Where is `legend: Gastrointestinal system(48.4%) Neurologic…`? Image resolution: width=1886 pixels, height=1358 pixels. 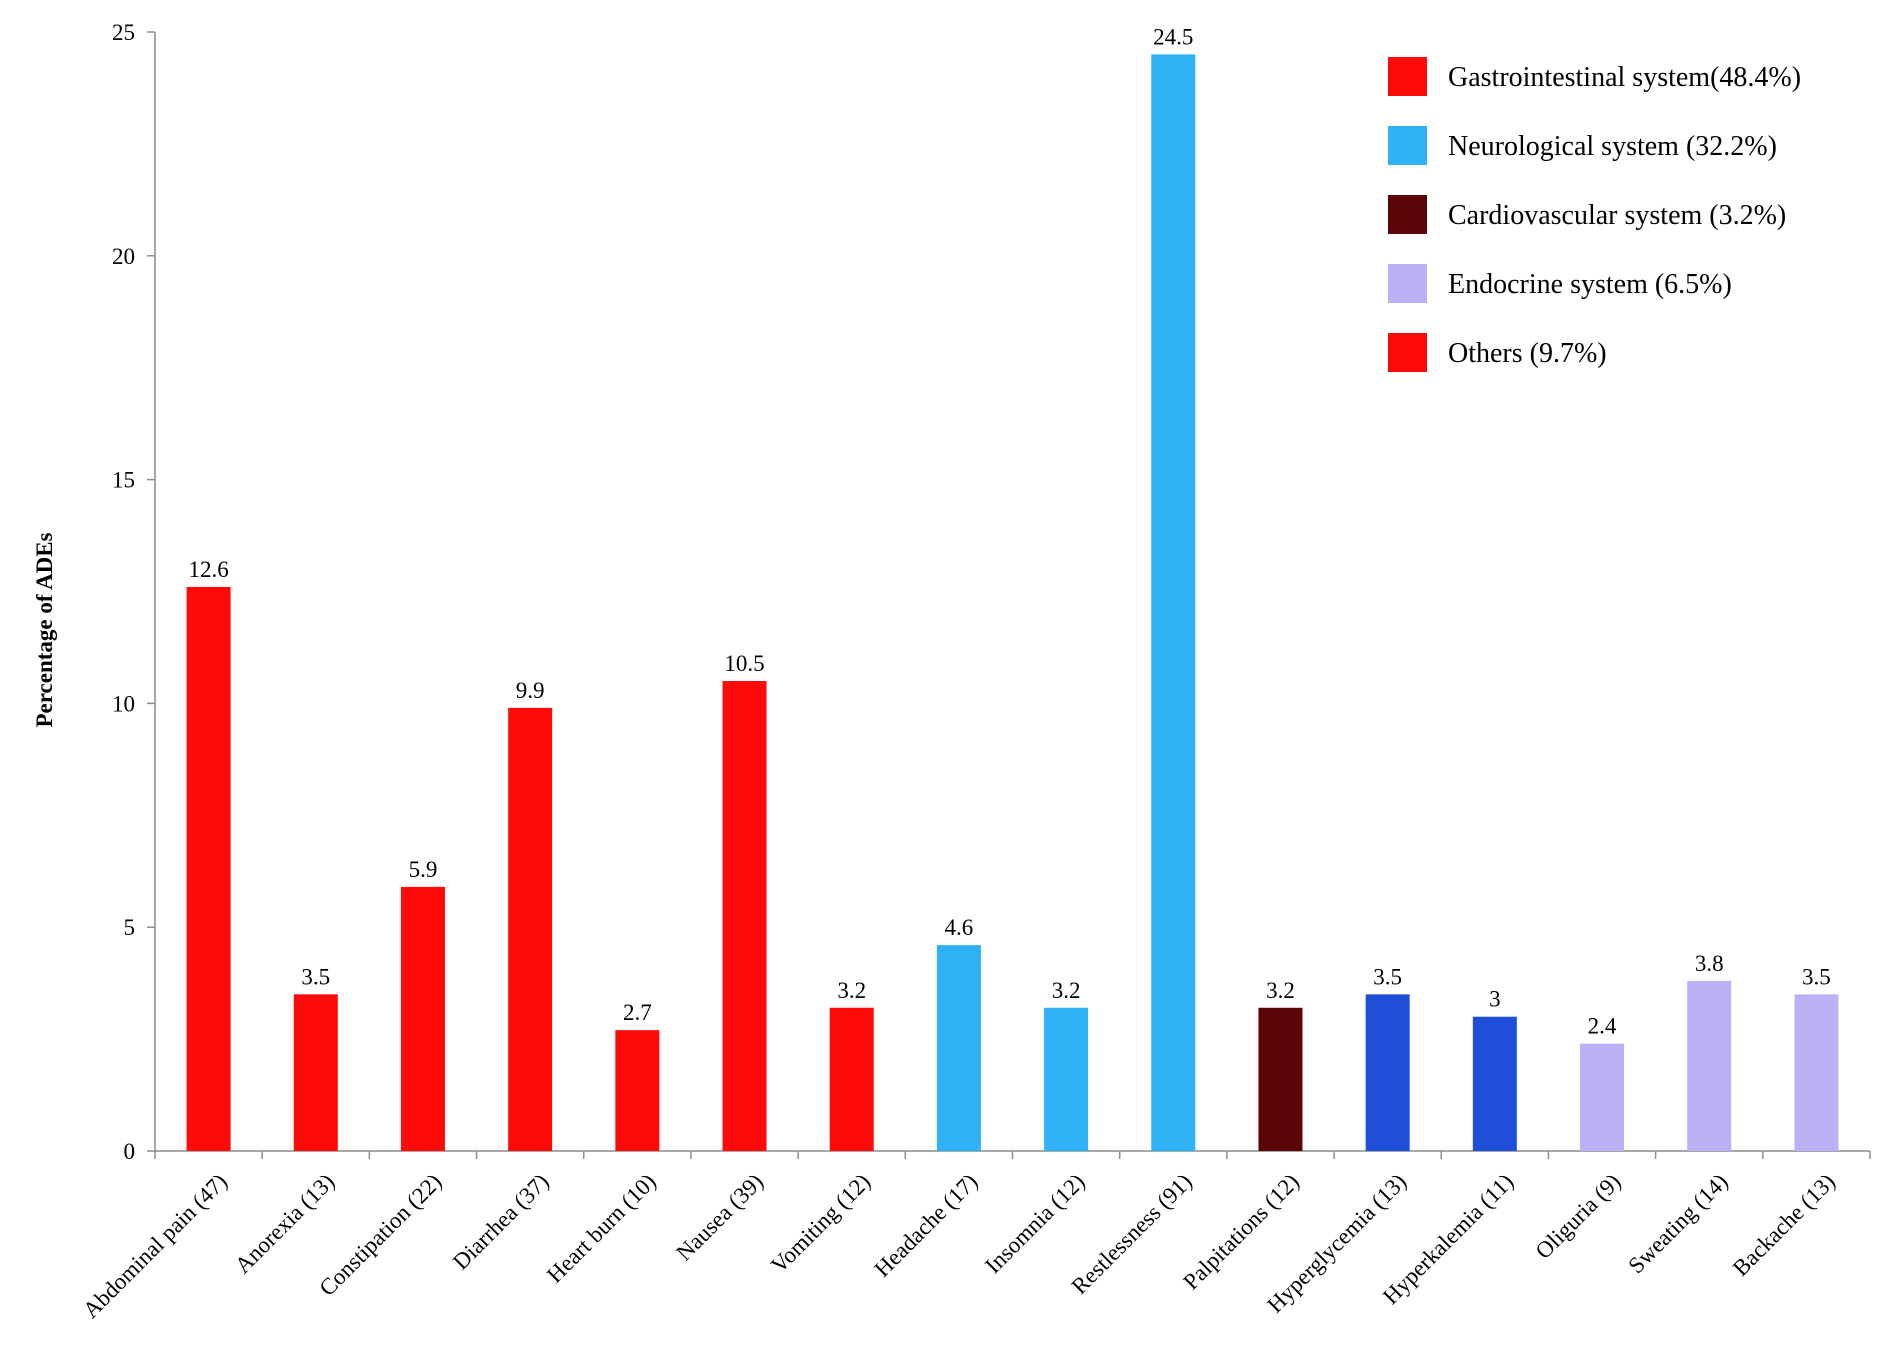 legend: Gastrointestinal system(48.4%) Neurologic… is located at coordinates (1594, 214).